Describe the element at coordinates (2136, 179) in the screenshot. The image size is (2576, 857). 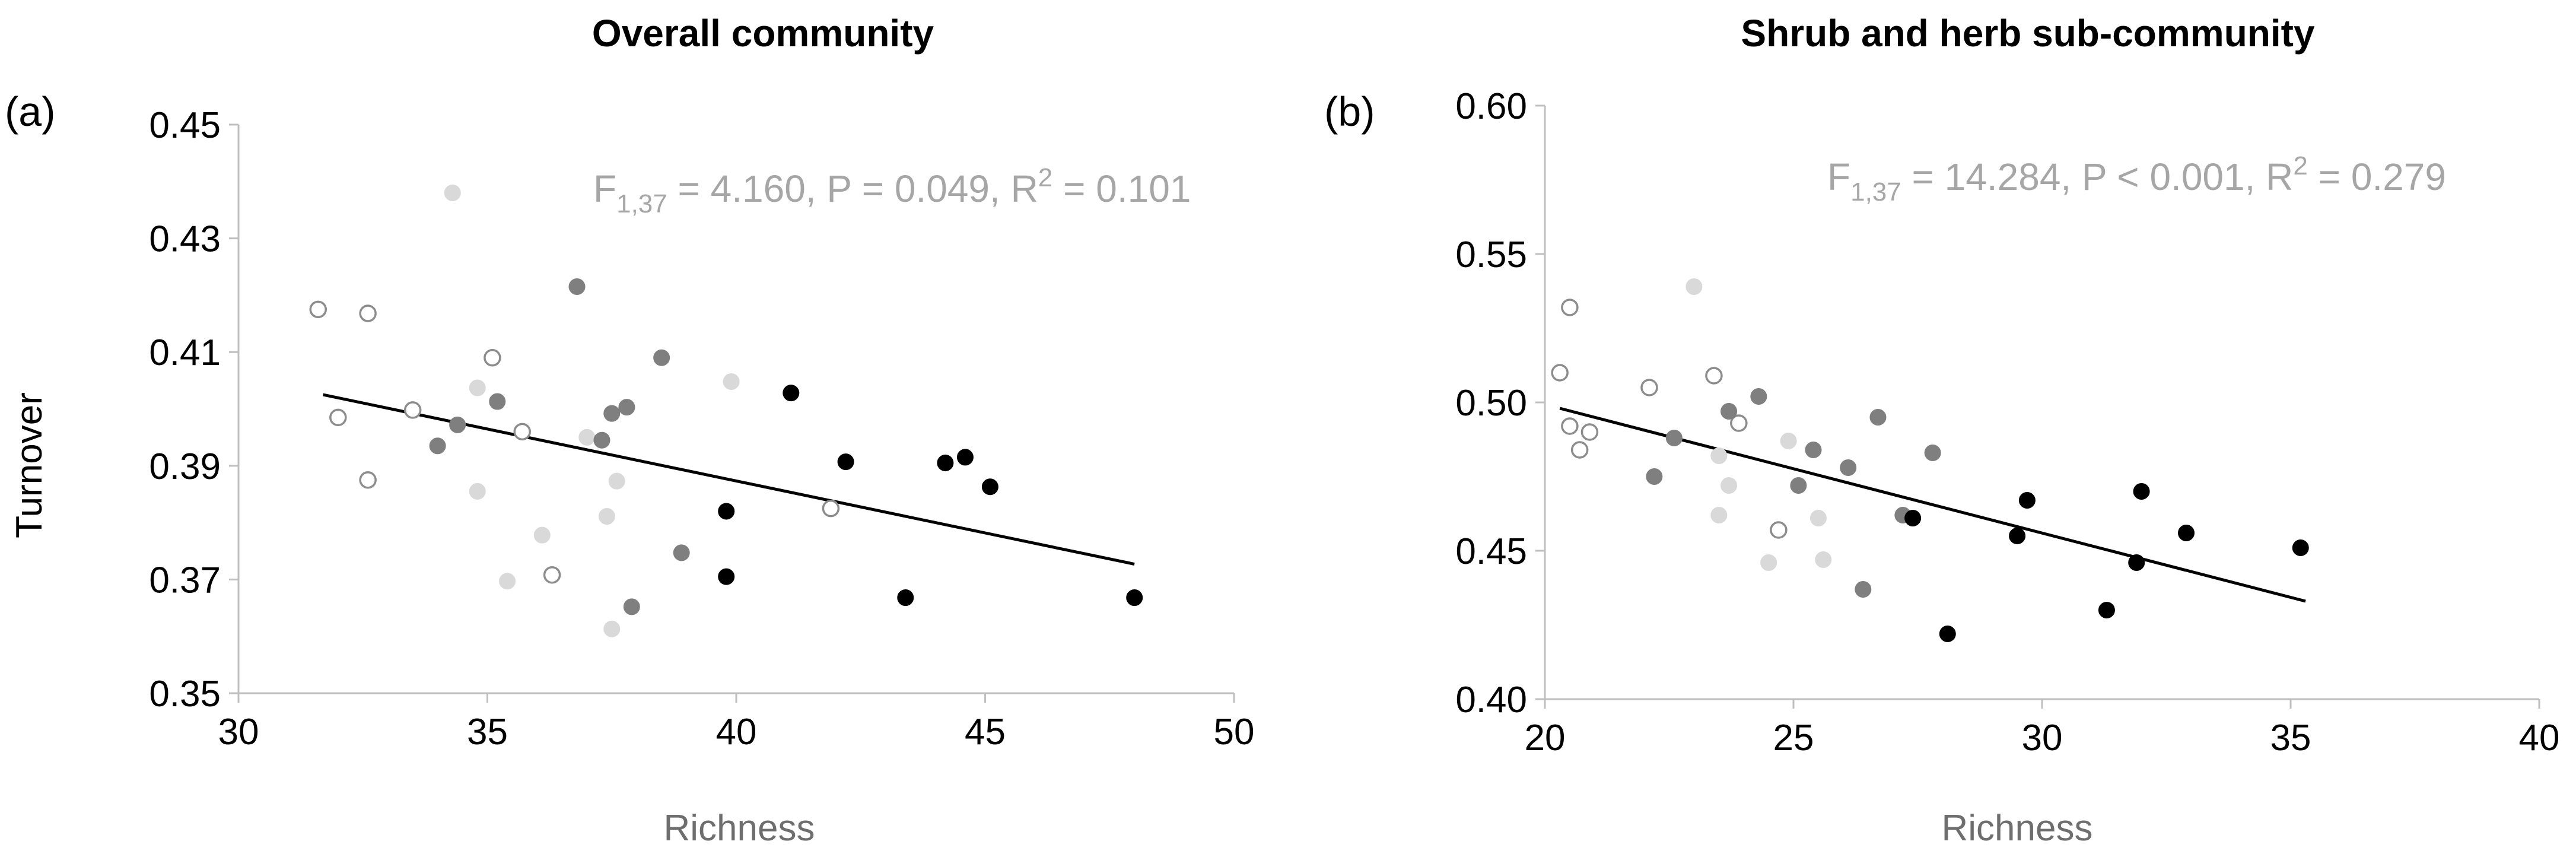
I see `panel-b-stat-annotation: F1,37 = 14.284, P < 0.001, R2 = 0.279` at that location.